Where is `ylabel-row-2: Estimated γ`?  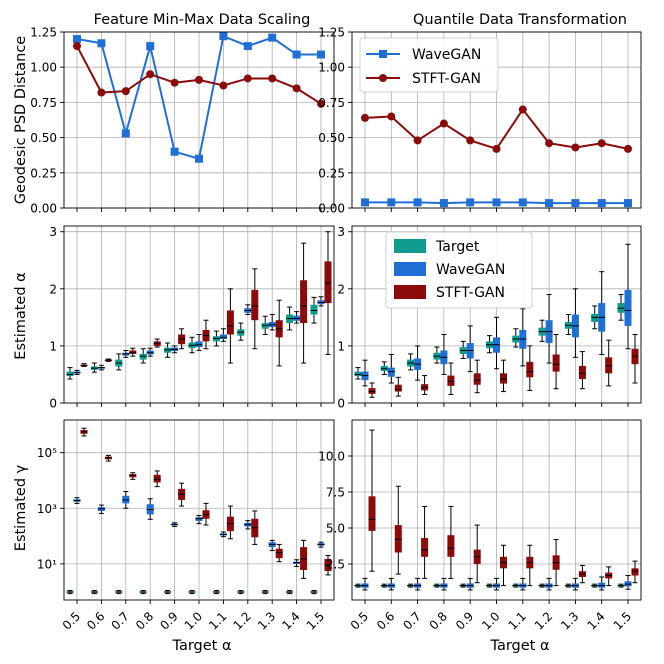 ylabel-row-2: Estimated γ is located at coordinates (21, 507).